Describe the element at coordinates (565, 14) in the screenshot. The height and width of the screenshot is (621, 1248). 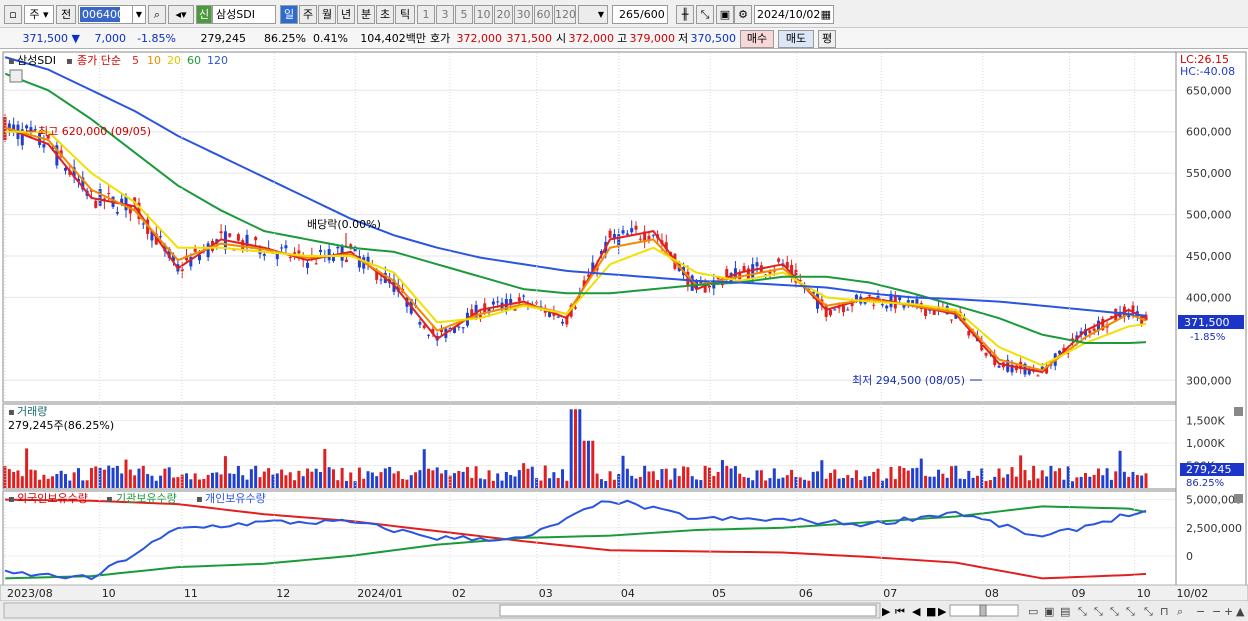
I see `step-120: 120` at that location.